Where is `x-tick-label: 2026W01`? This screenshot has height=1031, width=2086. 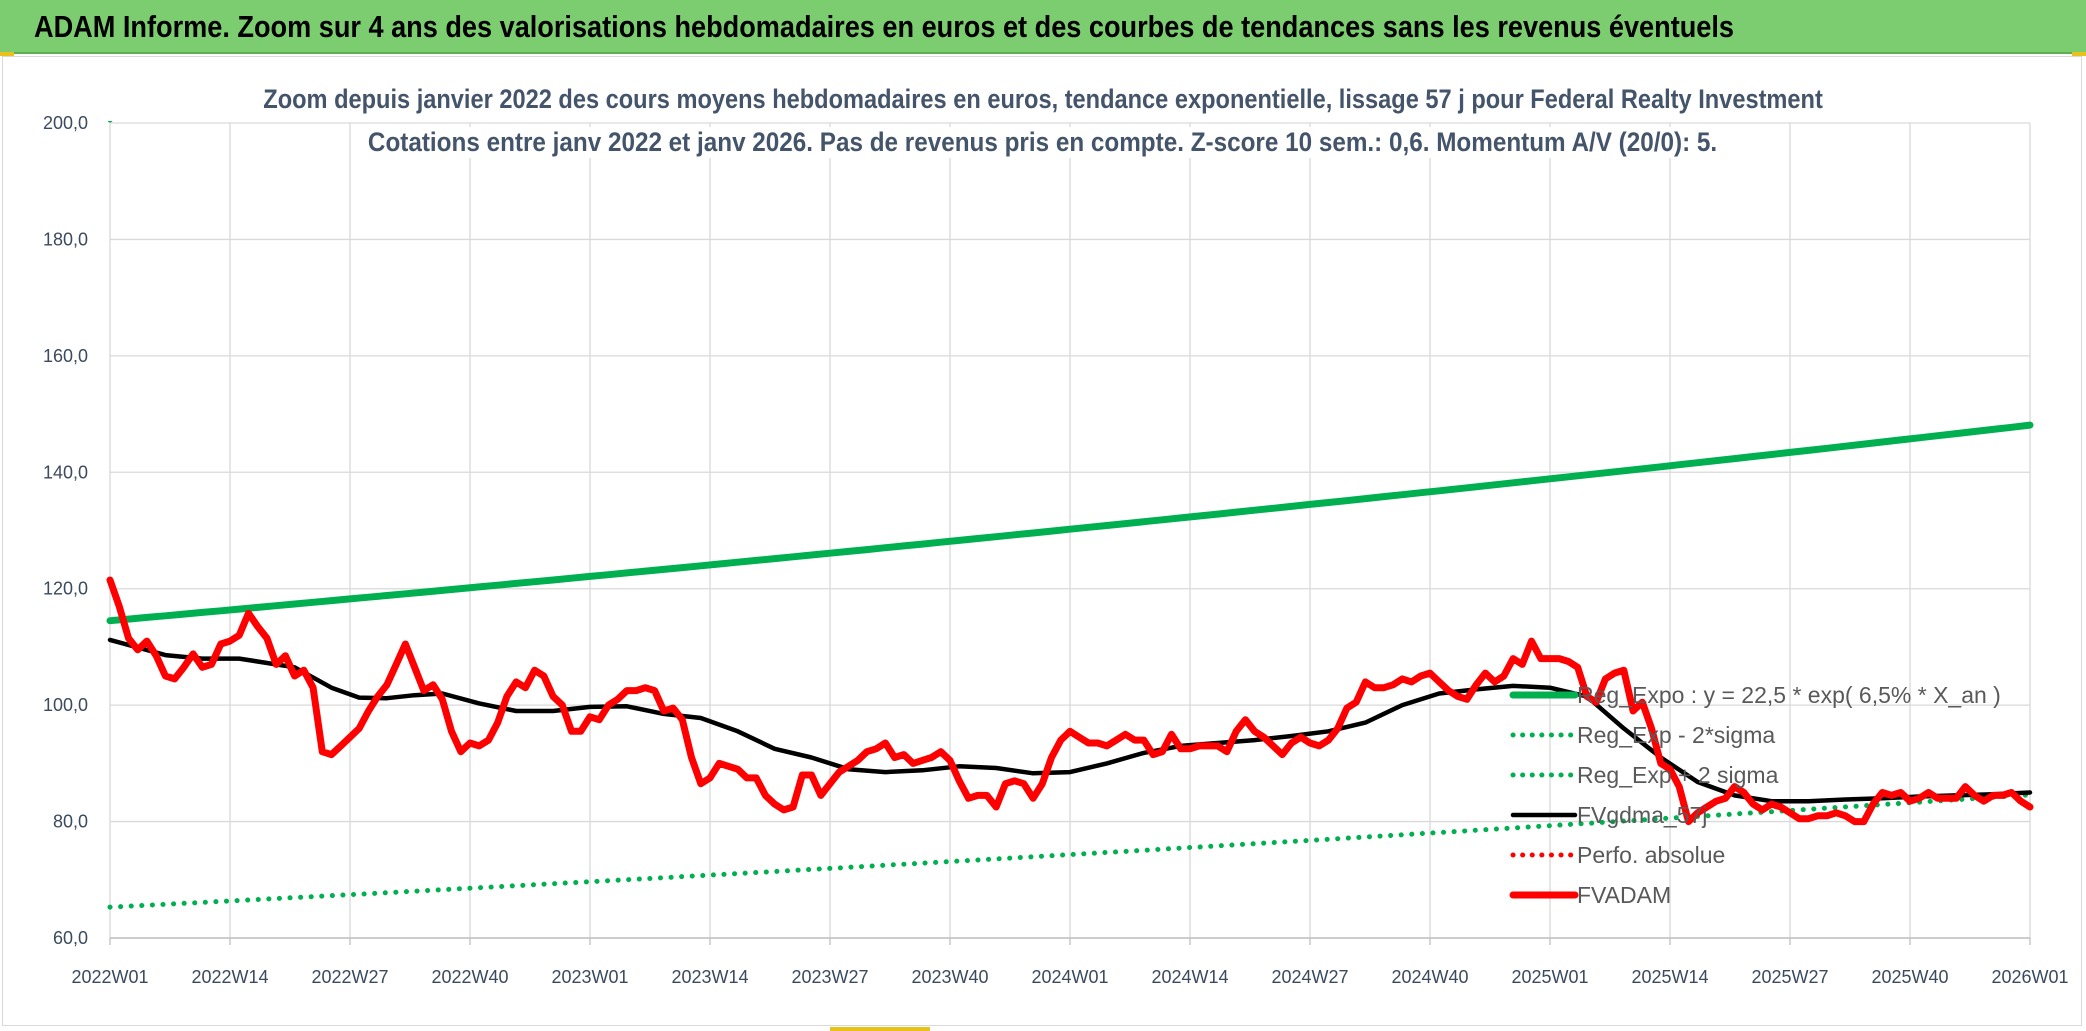 x-tick-label: 2026W01 is located at coordinates (2029, 977).